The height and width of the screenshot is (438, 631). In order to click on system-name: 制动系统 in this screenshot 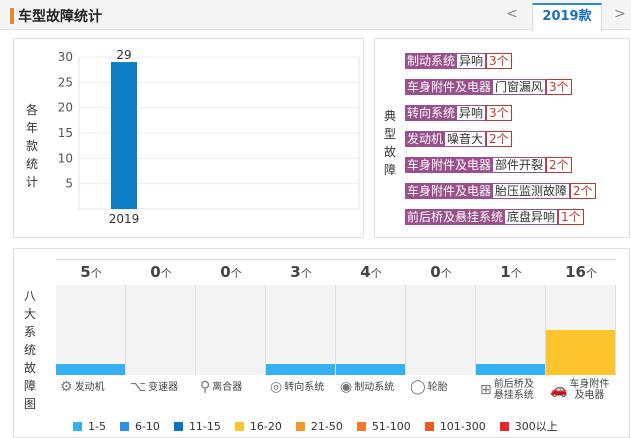, I will do `click(374, 387)`.